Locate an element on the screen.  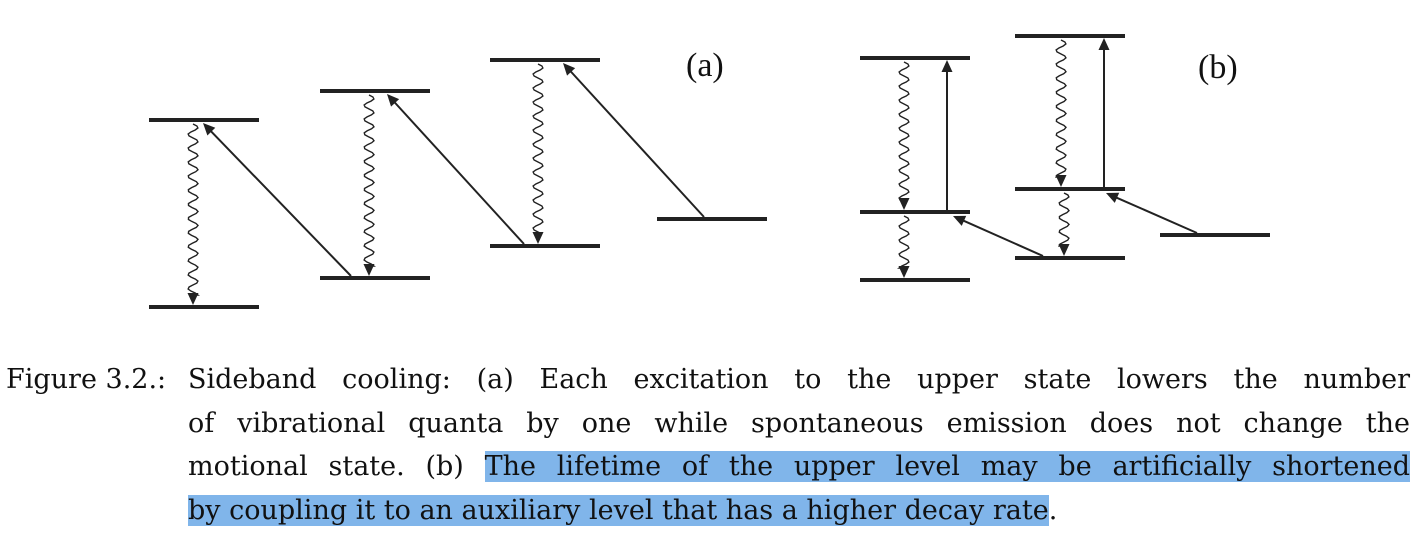
wavy-a3-wave is located at coordinates (538, 149).